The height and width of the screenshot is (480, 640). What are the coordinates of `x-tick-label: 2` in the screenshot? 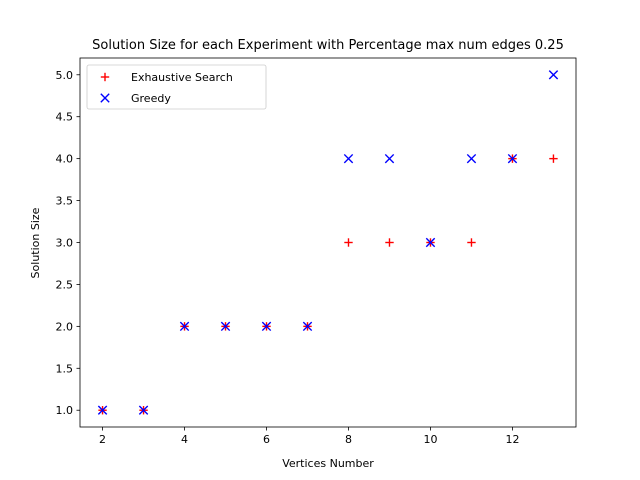 It's located at (102, 439).